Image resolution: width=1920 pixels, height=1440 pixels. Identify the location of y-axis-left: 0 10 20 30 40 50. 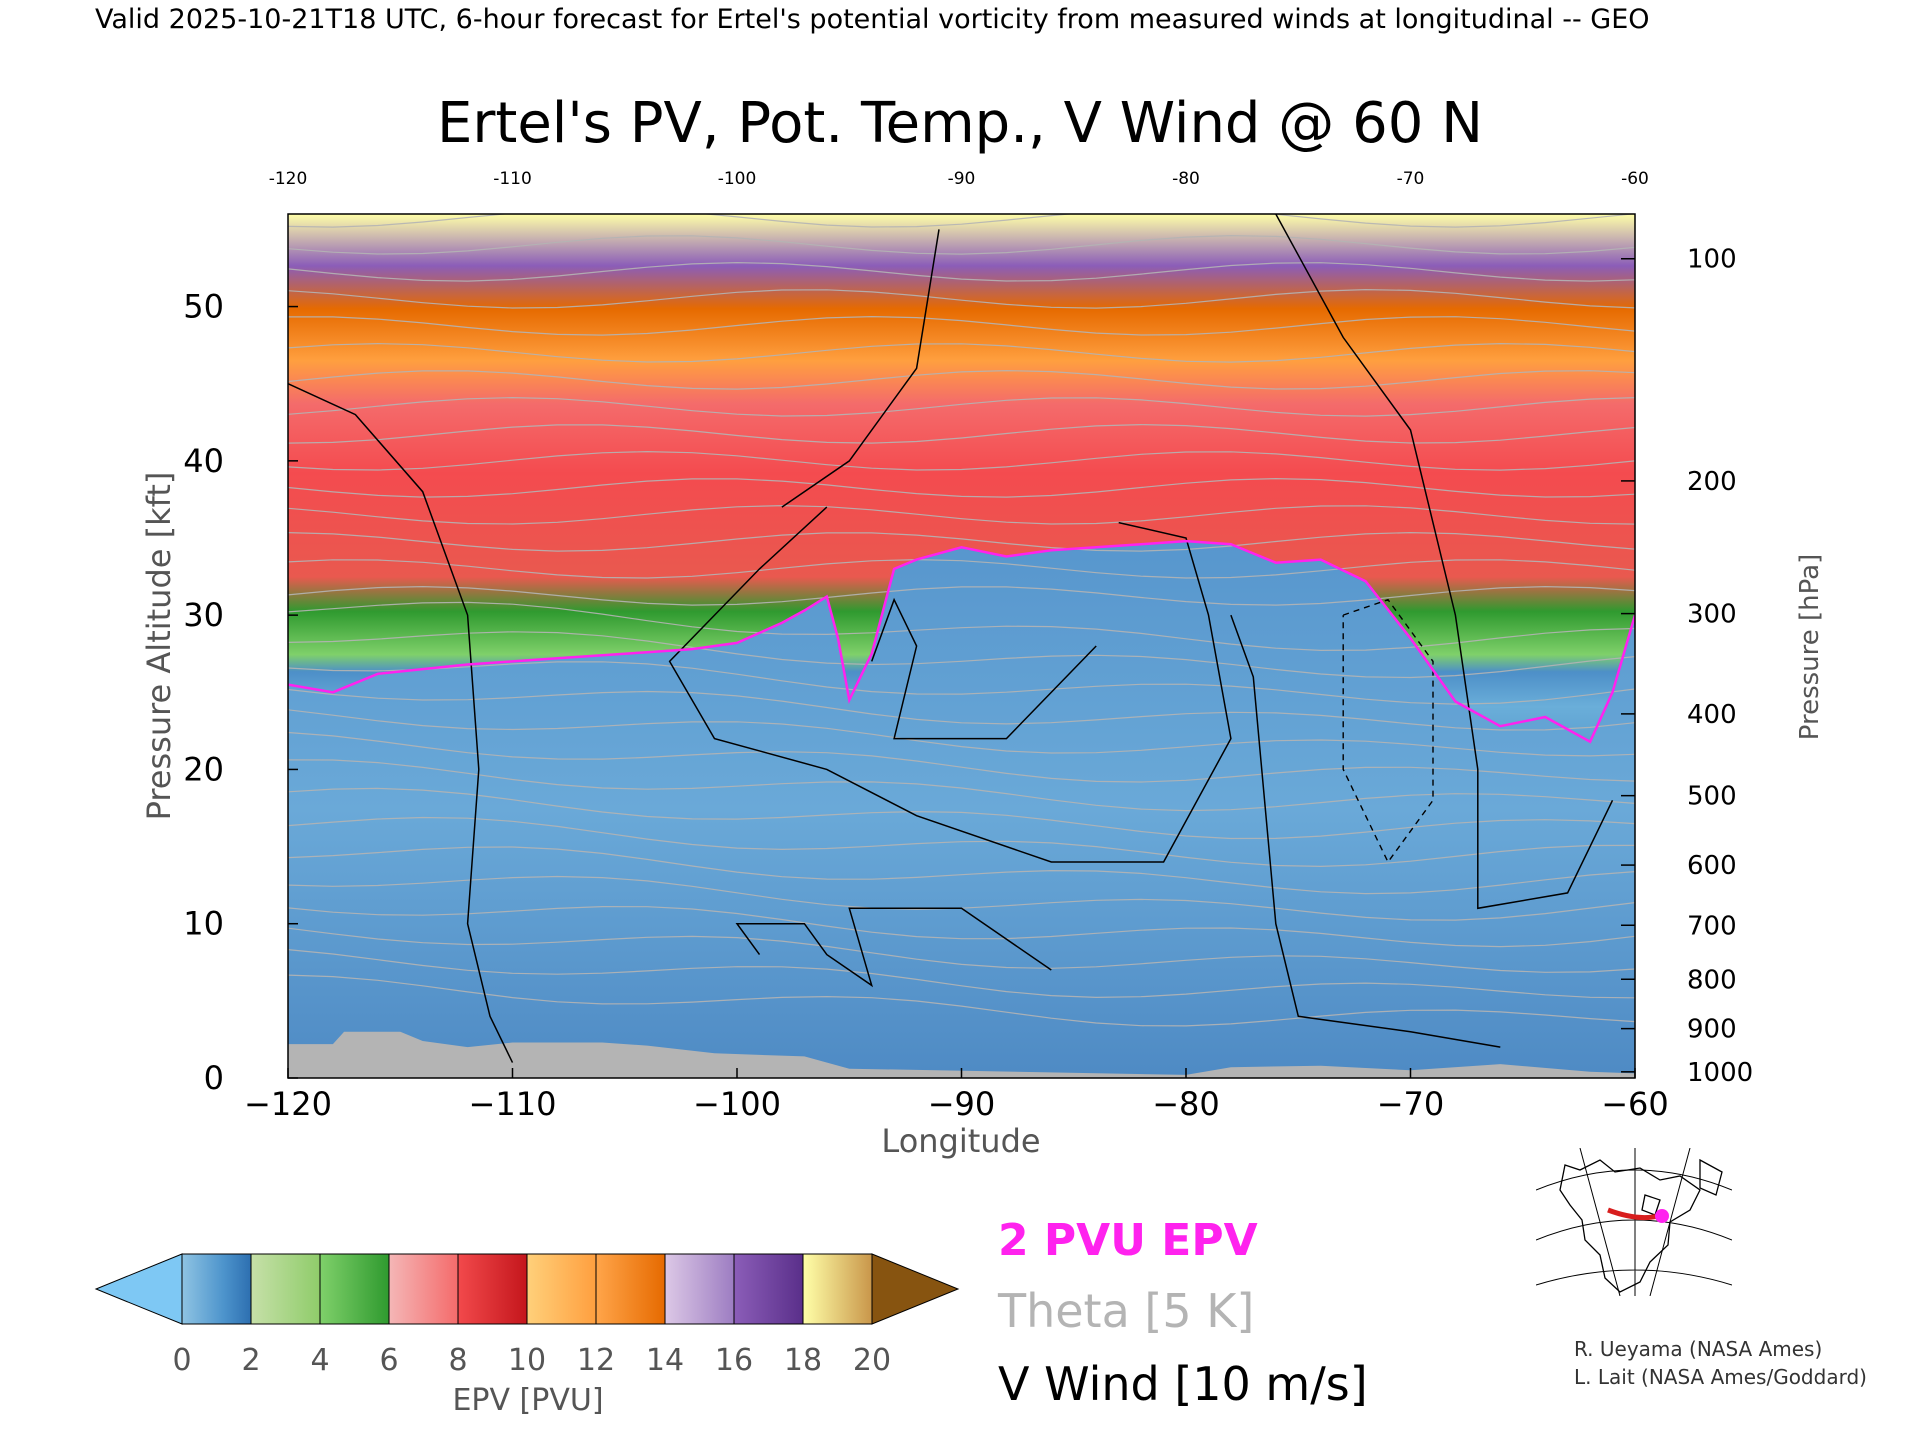
(240, 692).